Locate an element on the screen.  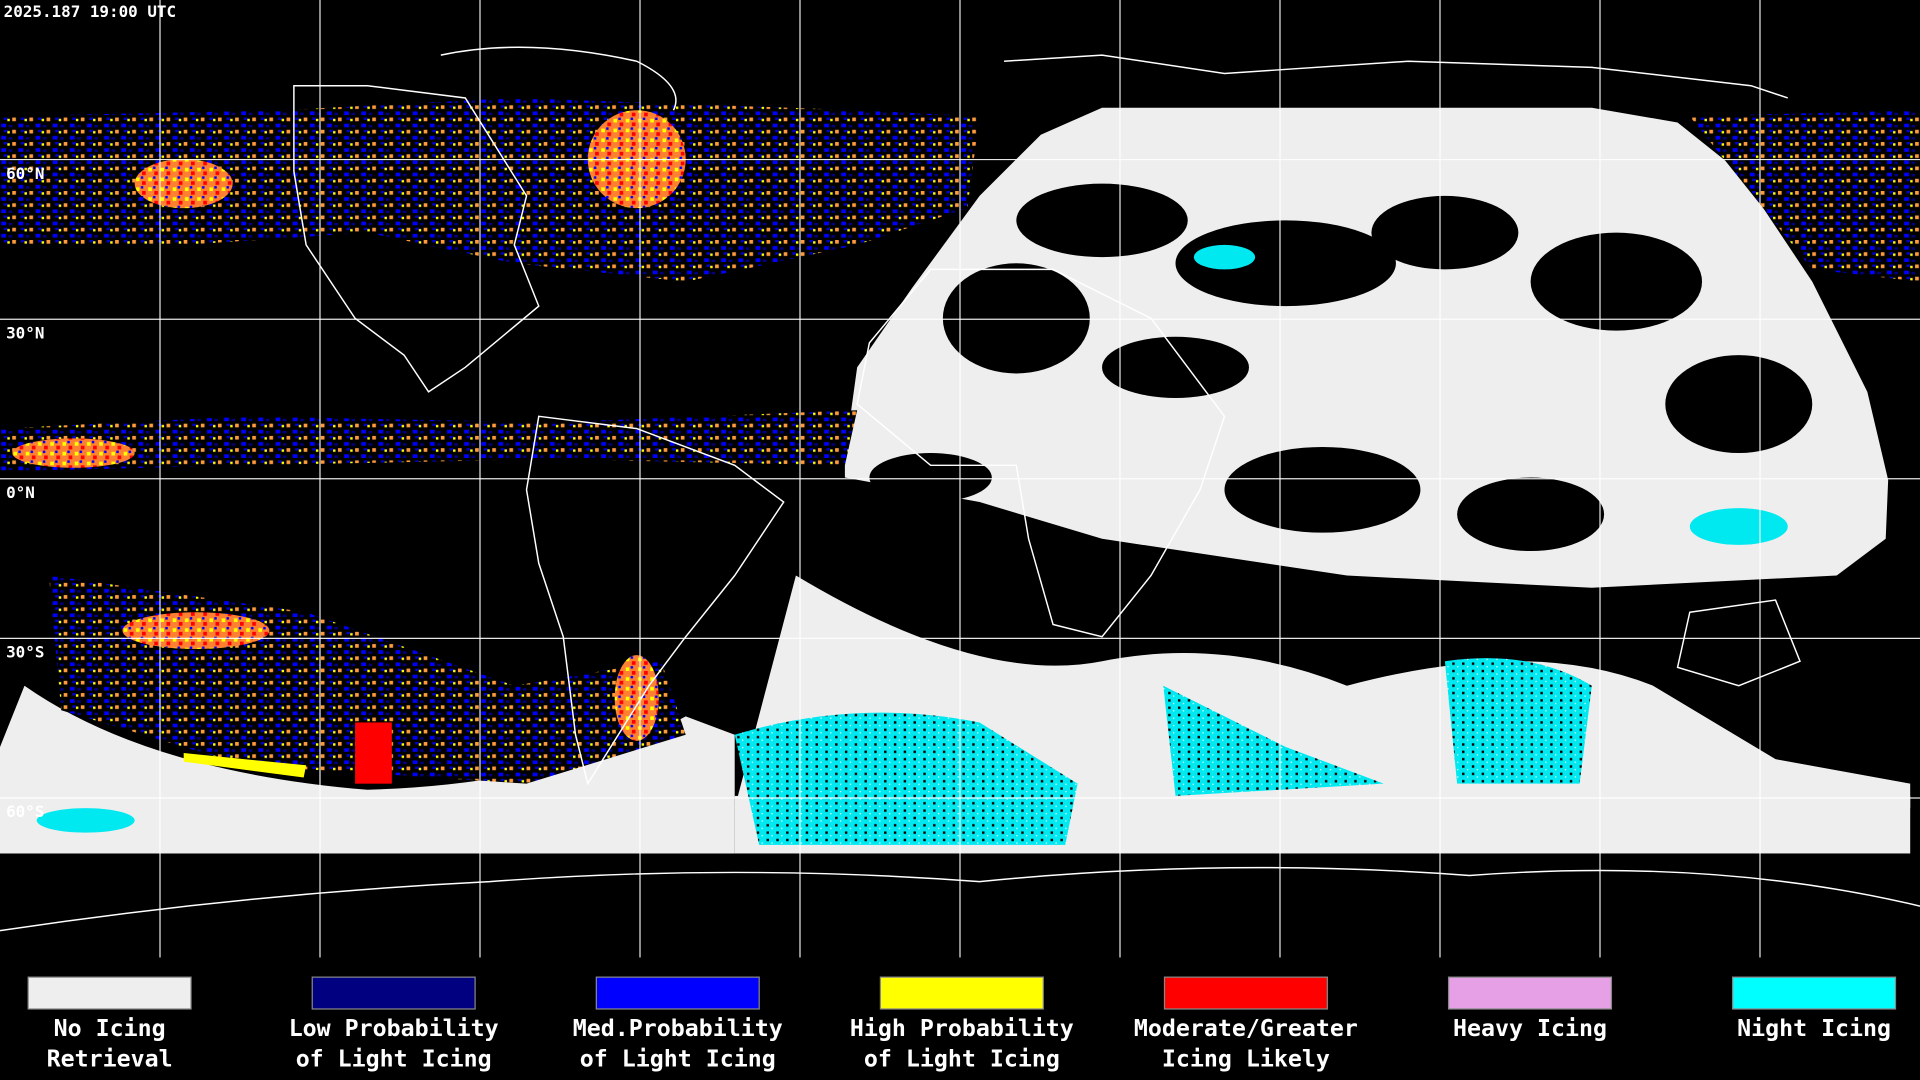
latitude-labels: 60°N 30°N 0°N 30°S 60°S is located at coordinates (25, 492).